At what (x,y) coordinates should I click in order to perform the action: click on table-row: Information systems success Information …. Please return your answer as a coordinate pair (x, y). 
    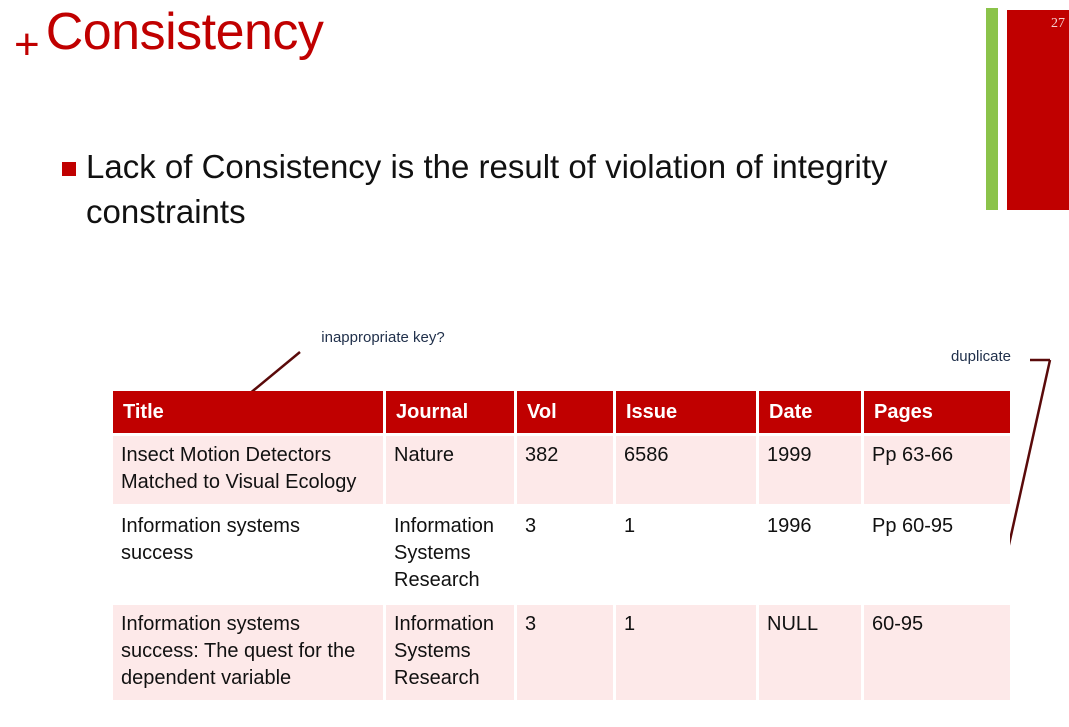
    Looking at the image, I should click on (561, 554).